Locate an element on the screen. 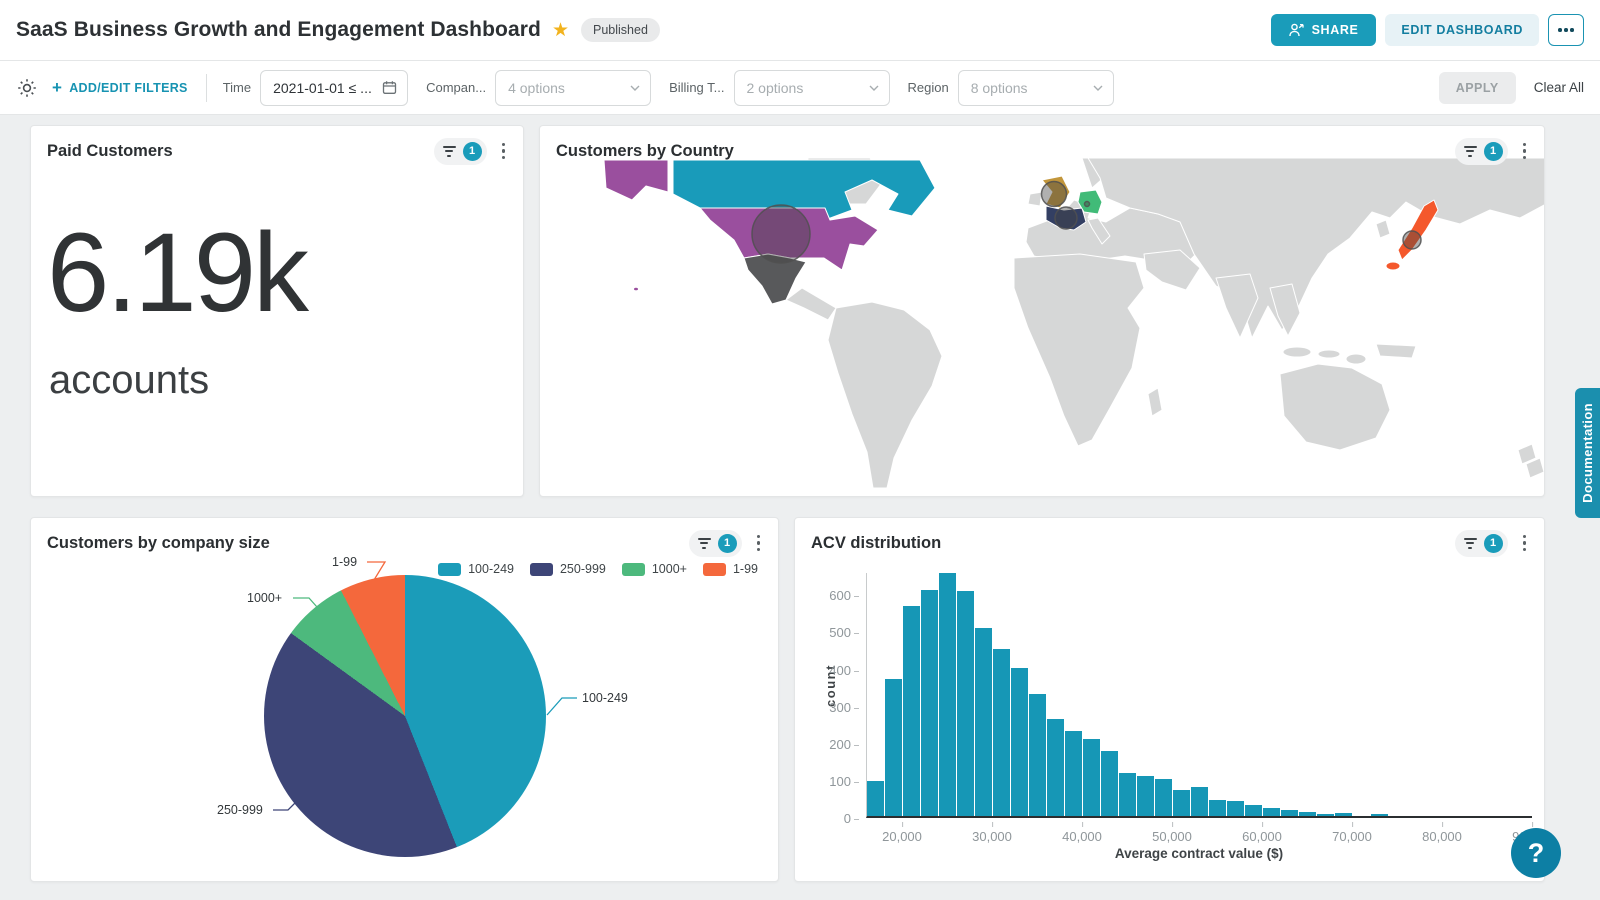  map-country-japan-south is located at coordinates (1393, 266).